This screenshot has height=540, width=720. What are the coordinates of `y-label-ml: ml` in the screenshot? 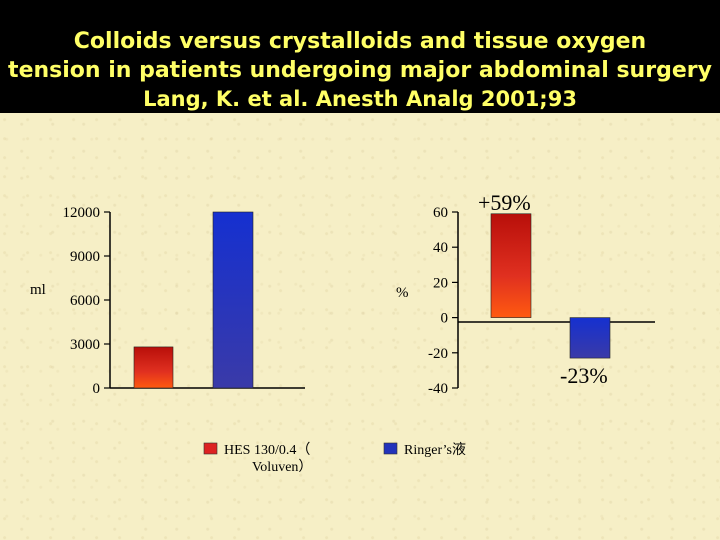 It's located at (38, 290).